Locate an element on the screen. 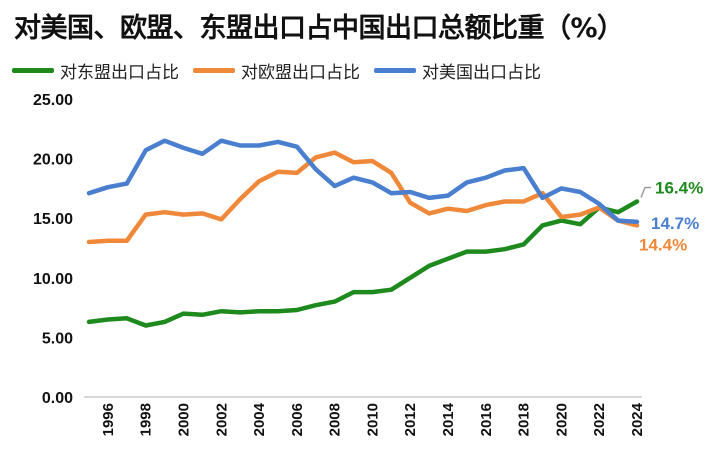  x-tick-label: 2004 is located at coordinates (259, 419).